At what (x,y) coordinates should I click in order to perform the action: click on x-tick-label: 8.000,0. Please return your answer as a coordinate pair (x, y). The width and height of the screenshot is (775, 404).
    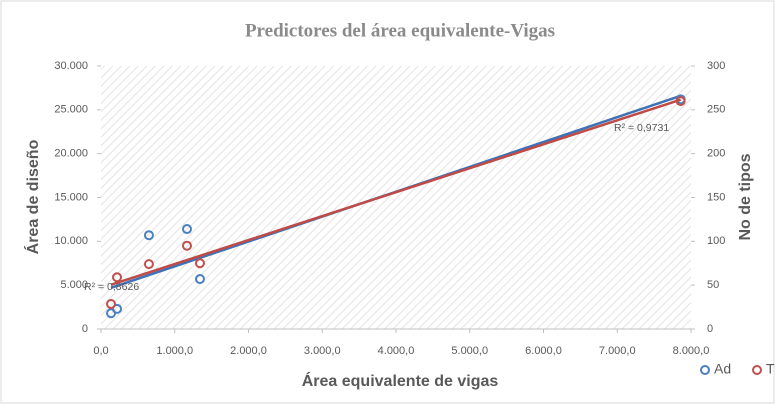
    Looking at the image, I should click on (691, 351).